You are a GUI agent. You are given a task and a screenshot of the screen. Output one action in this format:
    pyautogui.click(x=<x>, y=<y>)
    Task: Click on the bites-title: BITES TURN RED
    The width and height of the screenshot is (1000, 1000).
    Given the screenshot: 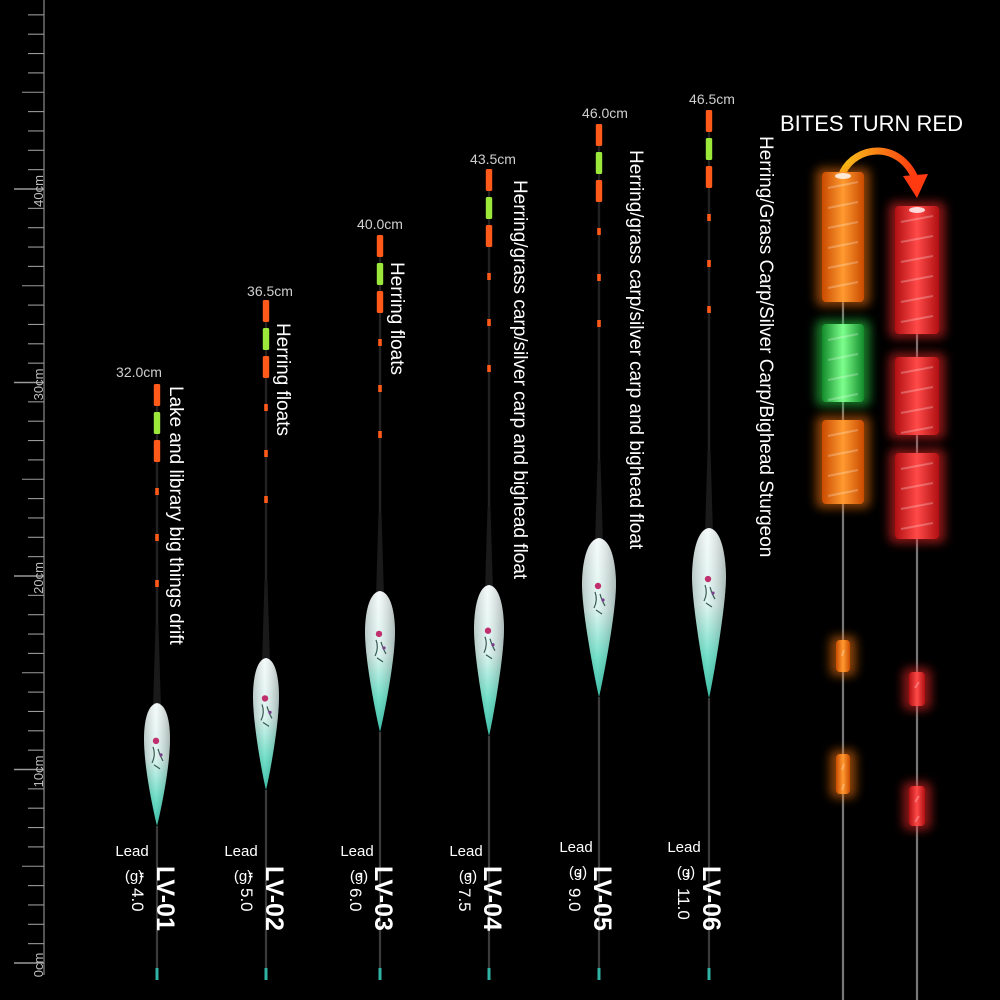 What is the action you would take?
    pyautogui.click(x=871, y=123)
    